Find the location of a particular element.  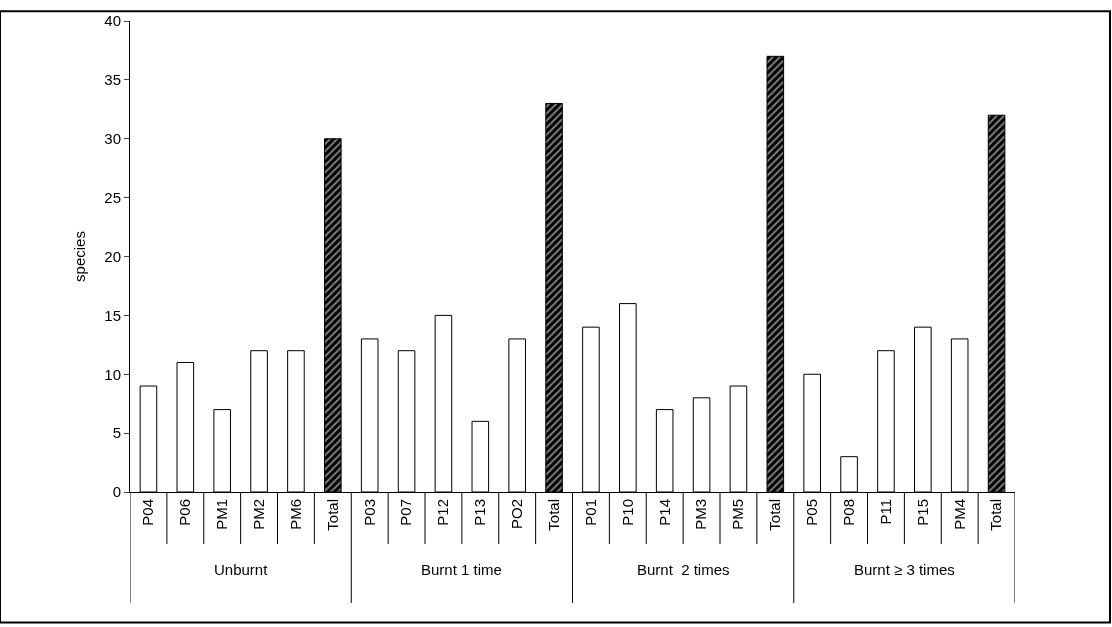

y-tick-label: 0 is located at coordinates (116, 492).